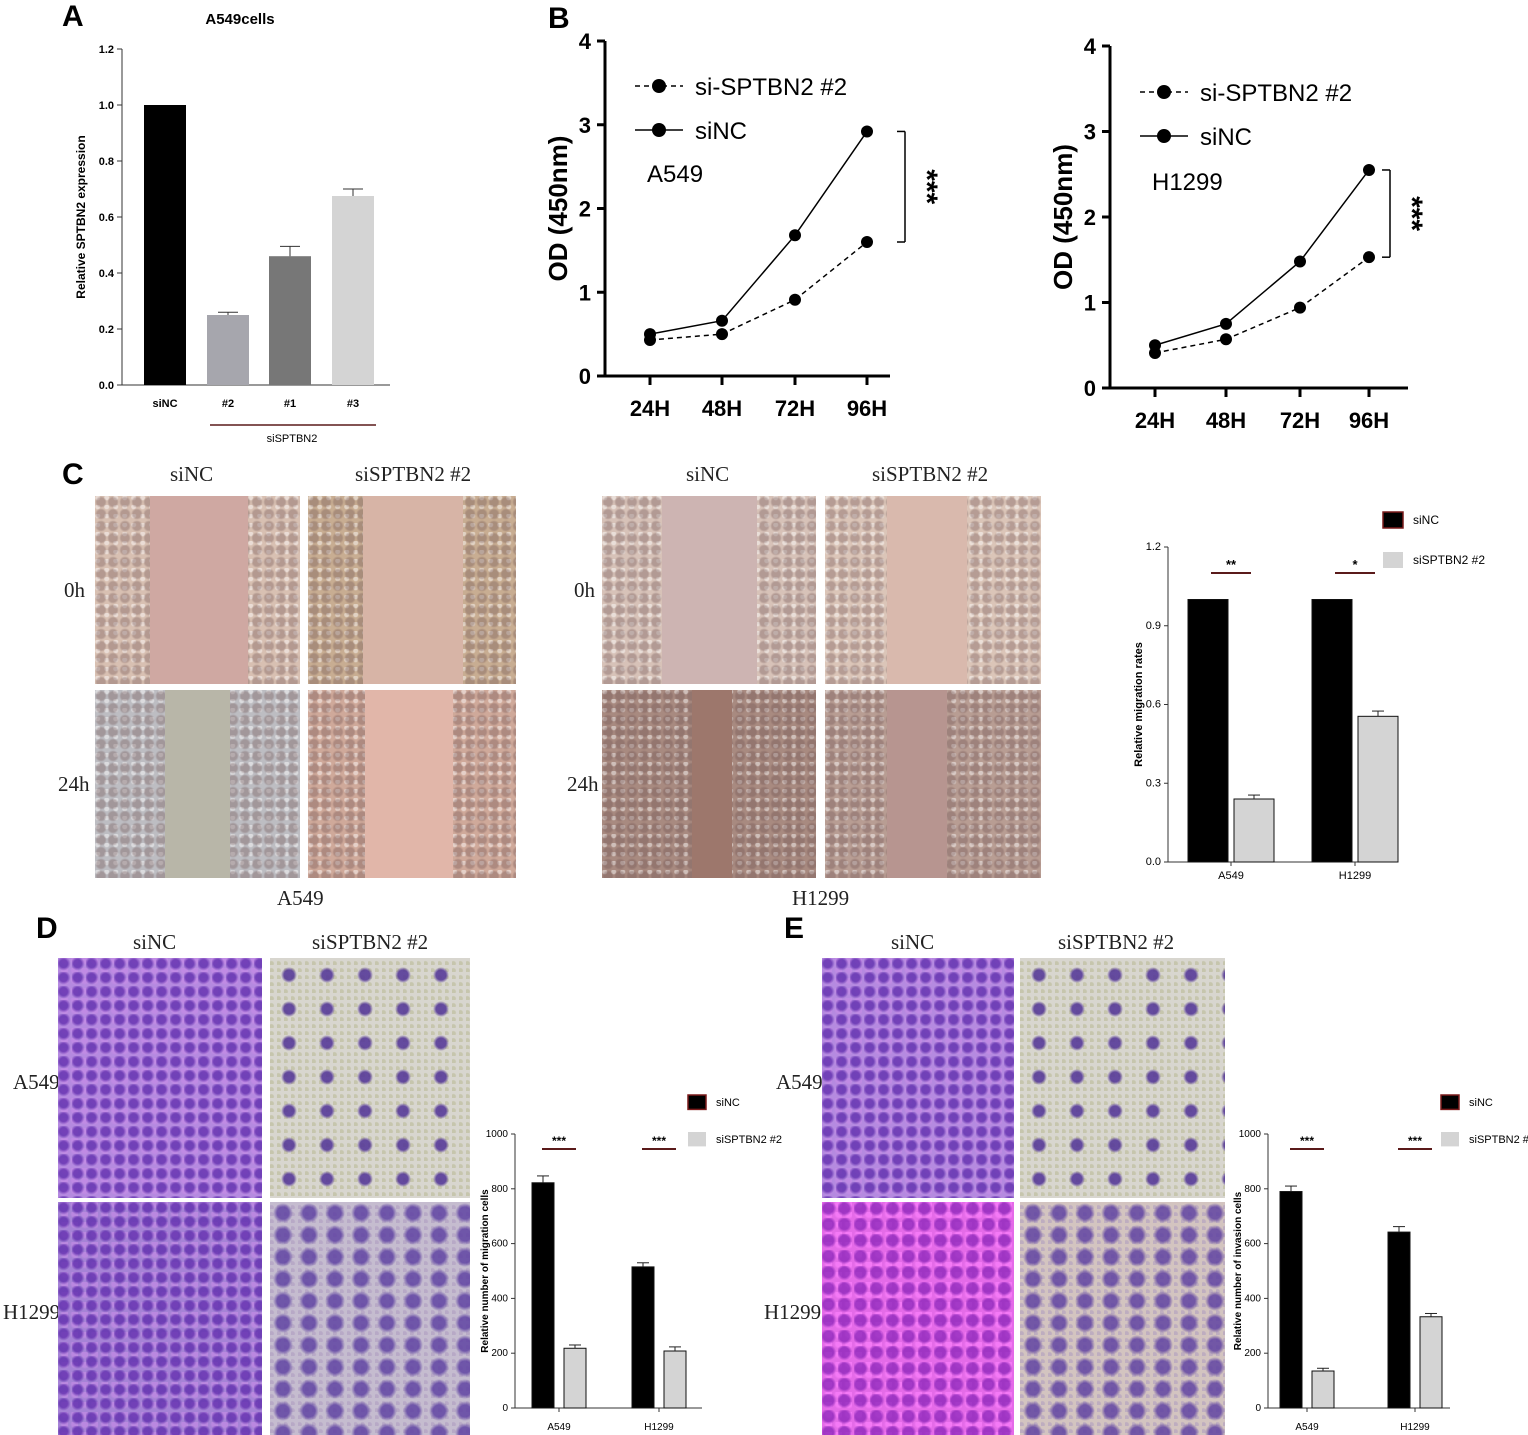 This screenshot has height=1435, width=1528. I want to click on c-col-header-sinc-h1299: siNC, so click(708, 474).